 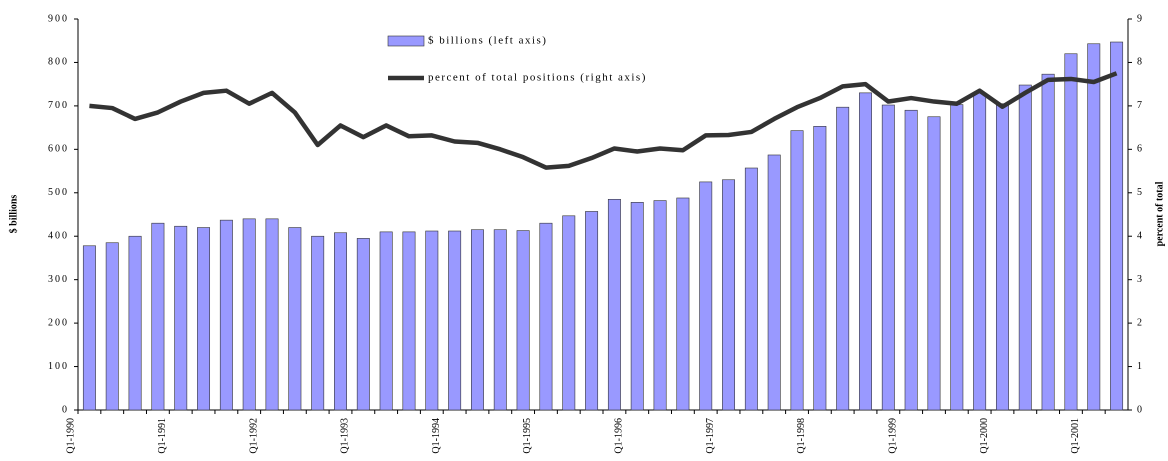 What do you see at coordinates (1139, 192) in the screenshot?
I see `y2-tick-label: 5` at bounding box center [1139, 192].